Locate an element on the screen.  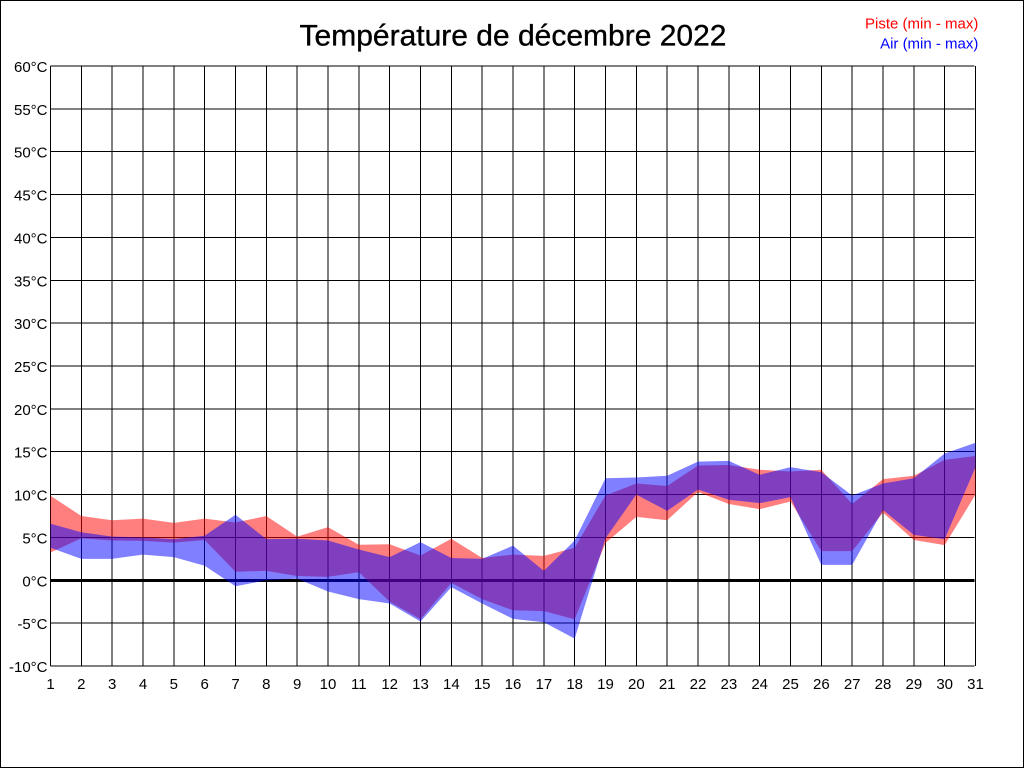
svg-text: 23 is located at coordinates (728, 684).